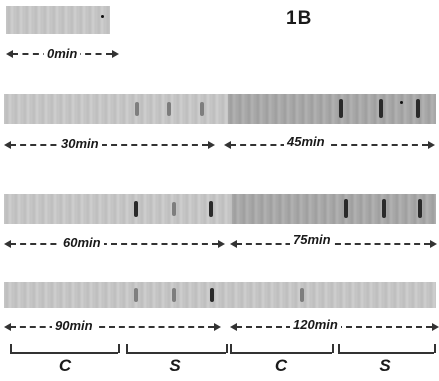 The height and width of the screenshot is (381, 439). What do you see at coordinates (175, 365) in the screenshot?
I see `lane-label-s1: S` at bounding box center [175, 365].